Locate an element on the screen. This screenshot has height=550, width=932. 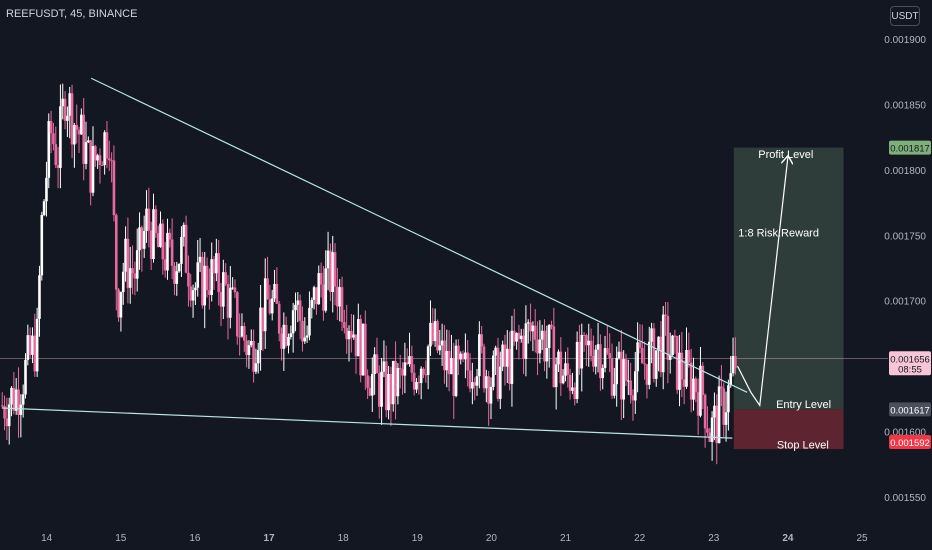
x-tick-label: 17 is located at coordinates (270, 538).